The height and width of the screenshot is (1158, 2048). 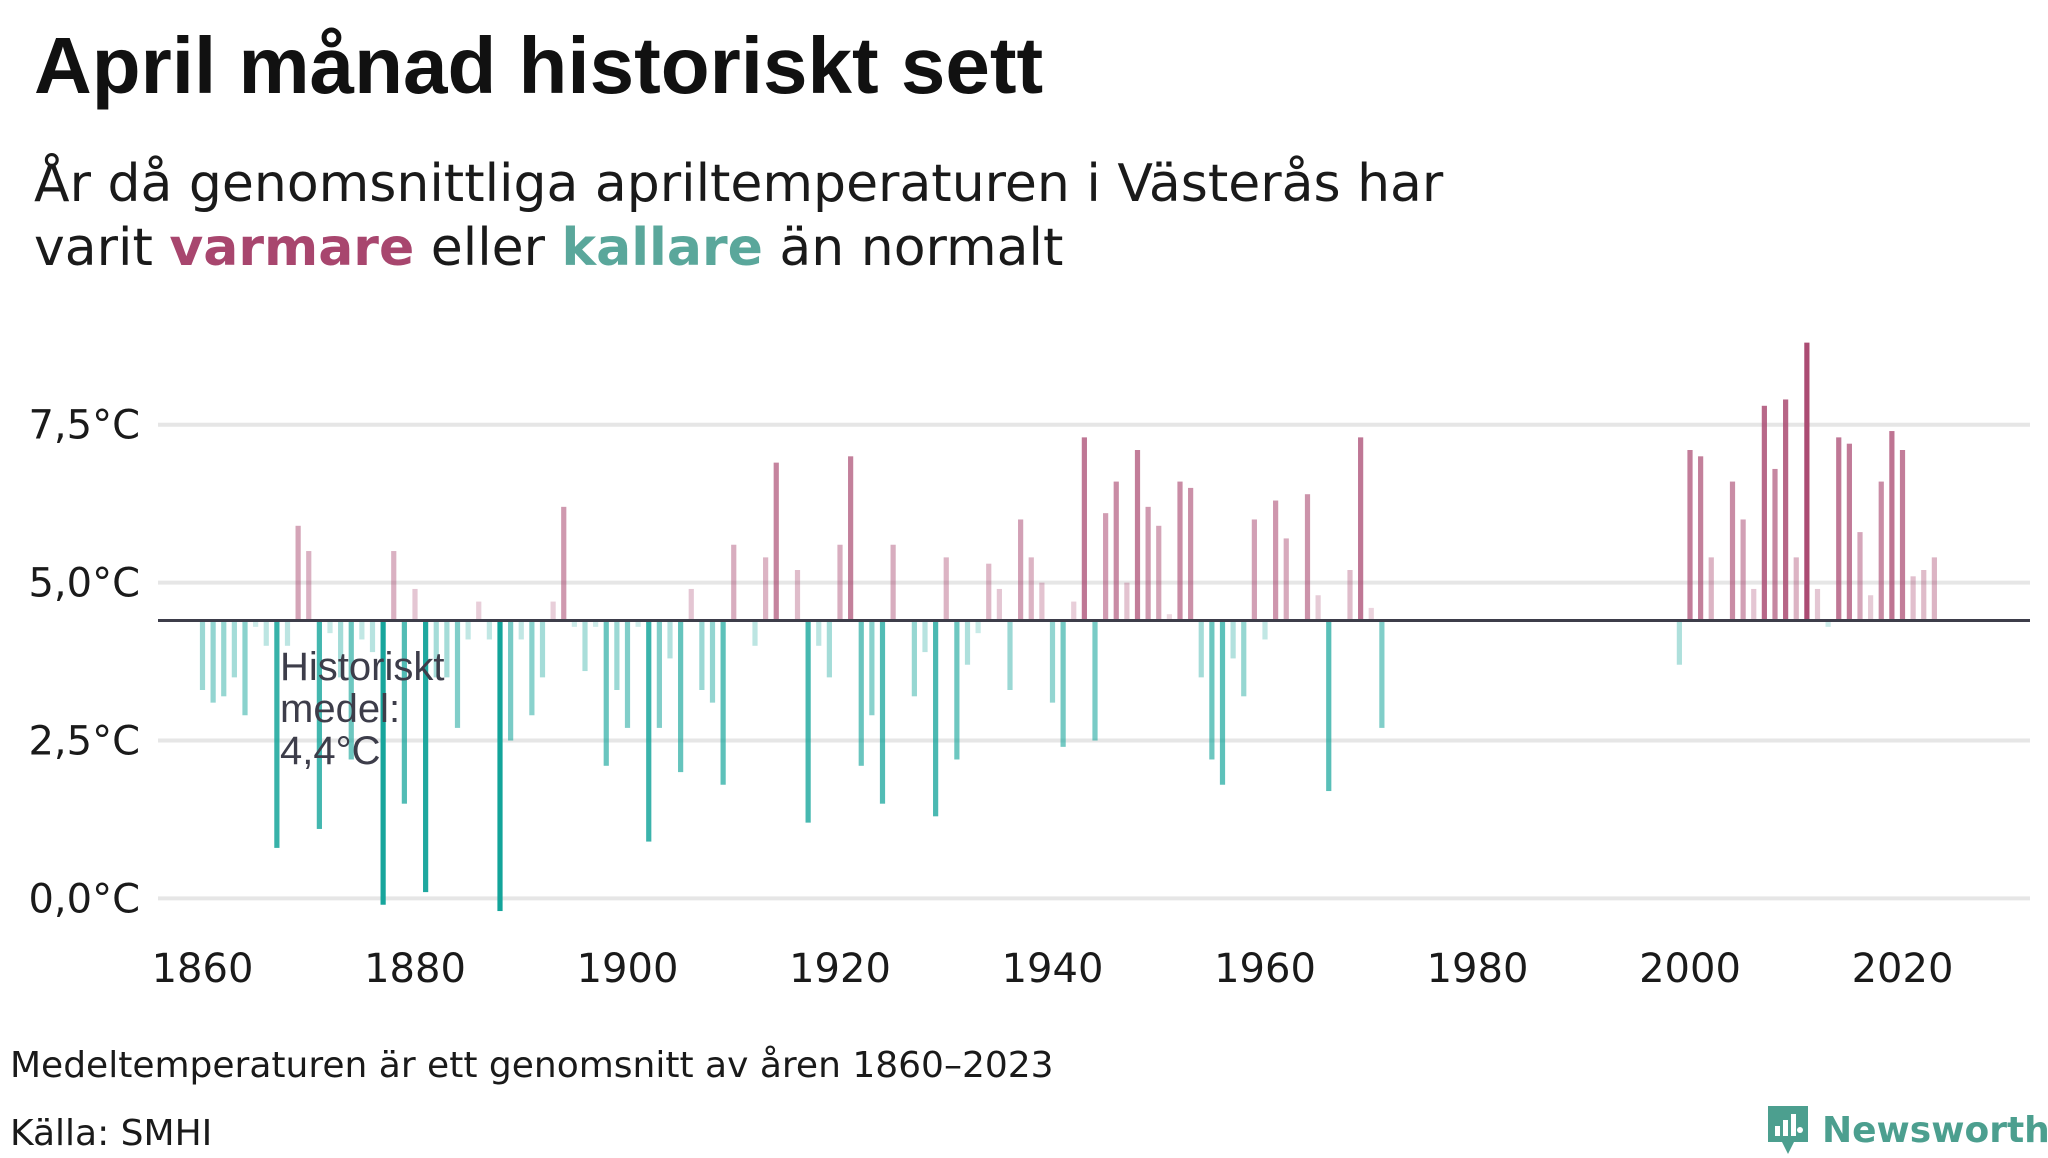 What do you see at coordinates (1690, 535) in the screenshot?
I see `bar-2000` at bounding box center [1690, 535].